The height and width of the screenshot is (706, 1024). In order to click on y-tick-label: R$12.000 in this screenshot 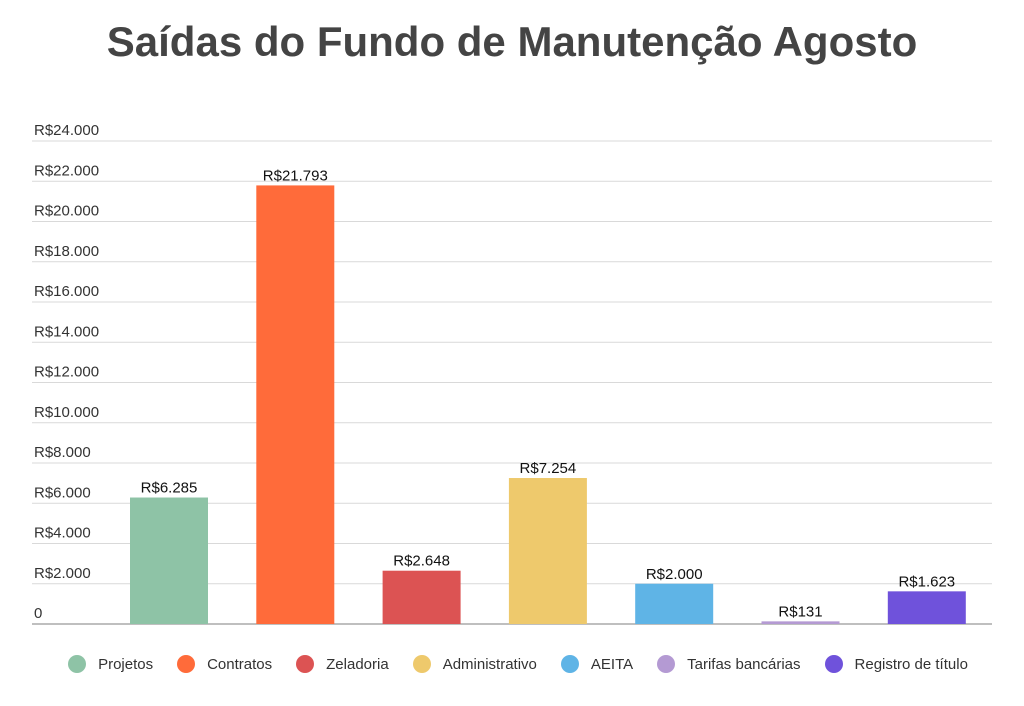, I will do `click(66, 372)`.